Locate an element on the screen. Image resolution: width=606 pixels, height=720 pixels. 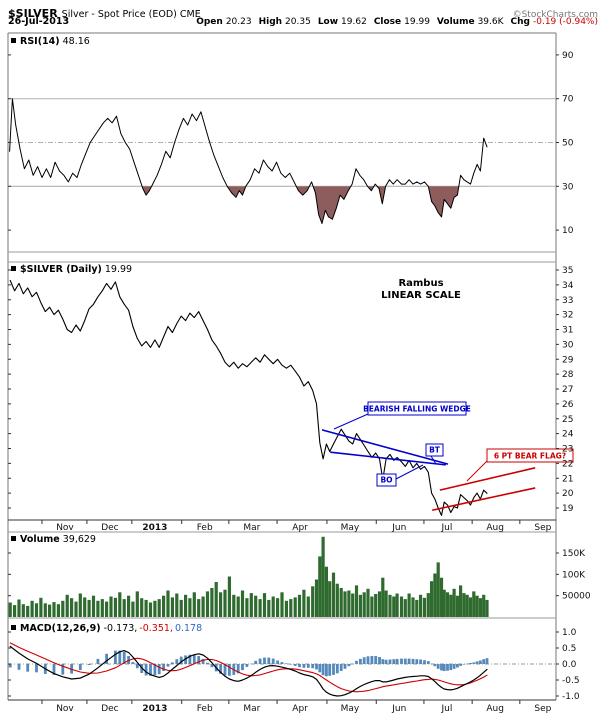
svg-text: 35 is located at coordinates (567, 271).